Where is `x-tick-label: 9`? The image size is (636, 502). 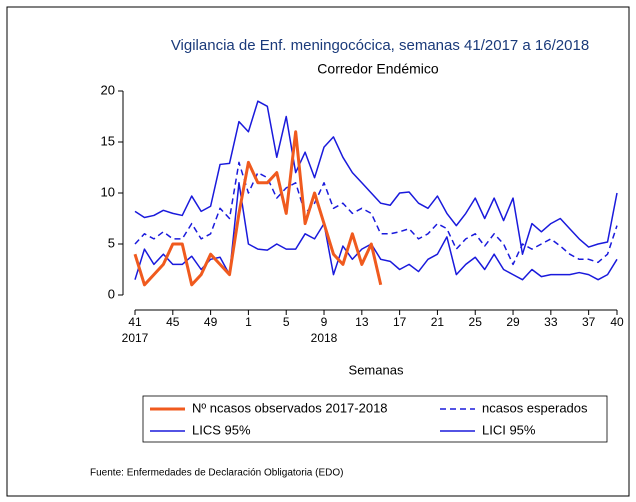
x-tick-label: 9 is located at coordinates (324, 322).